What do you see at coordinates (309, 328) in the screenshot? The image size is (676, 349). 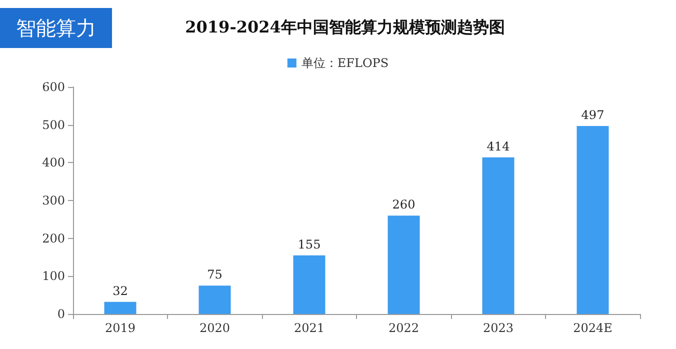 I see `x-tick-label: 2021` at bounding box center [309, 328].